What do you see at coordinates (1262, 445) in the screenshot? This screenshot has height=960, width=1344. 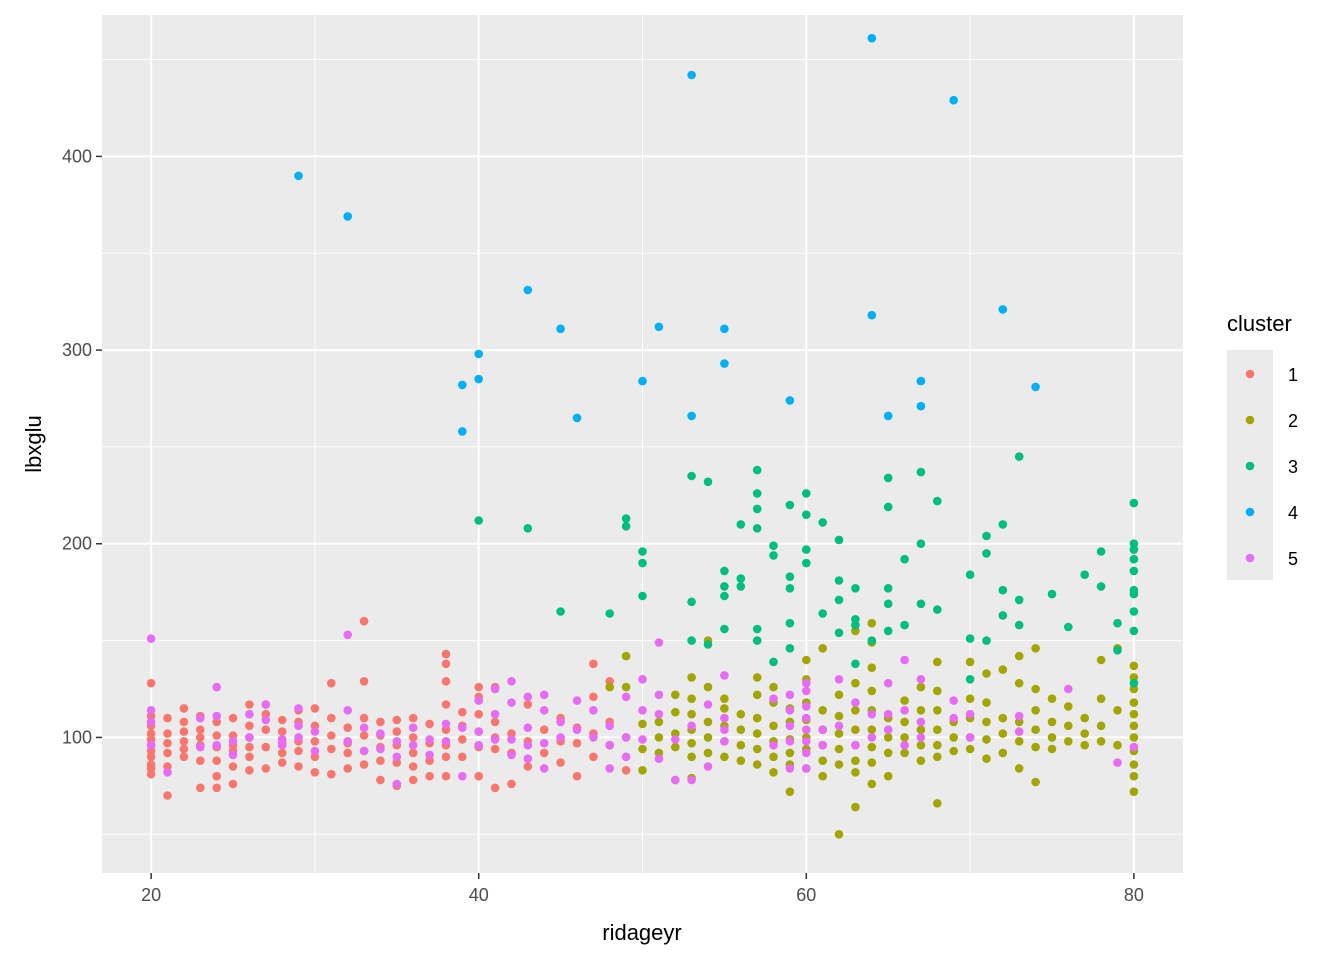 I see `legend: cluster 1 2 3 4 5` at bounding box center [1262, 445].